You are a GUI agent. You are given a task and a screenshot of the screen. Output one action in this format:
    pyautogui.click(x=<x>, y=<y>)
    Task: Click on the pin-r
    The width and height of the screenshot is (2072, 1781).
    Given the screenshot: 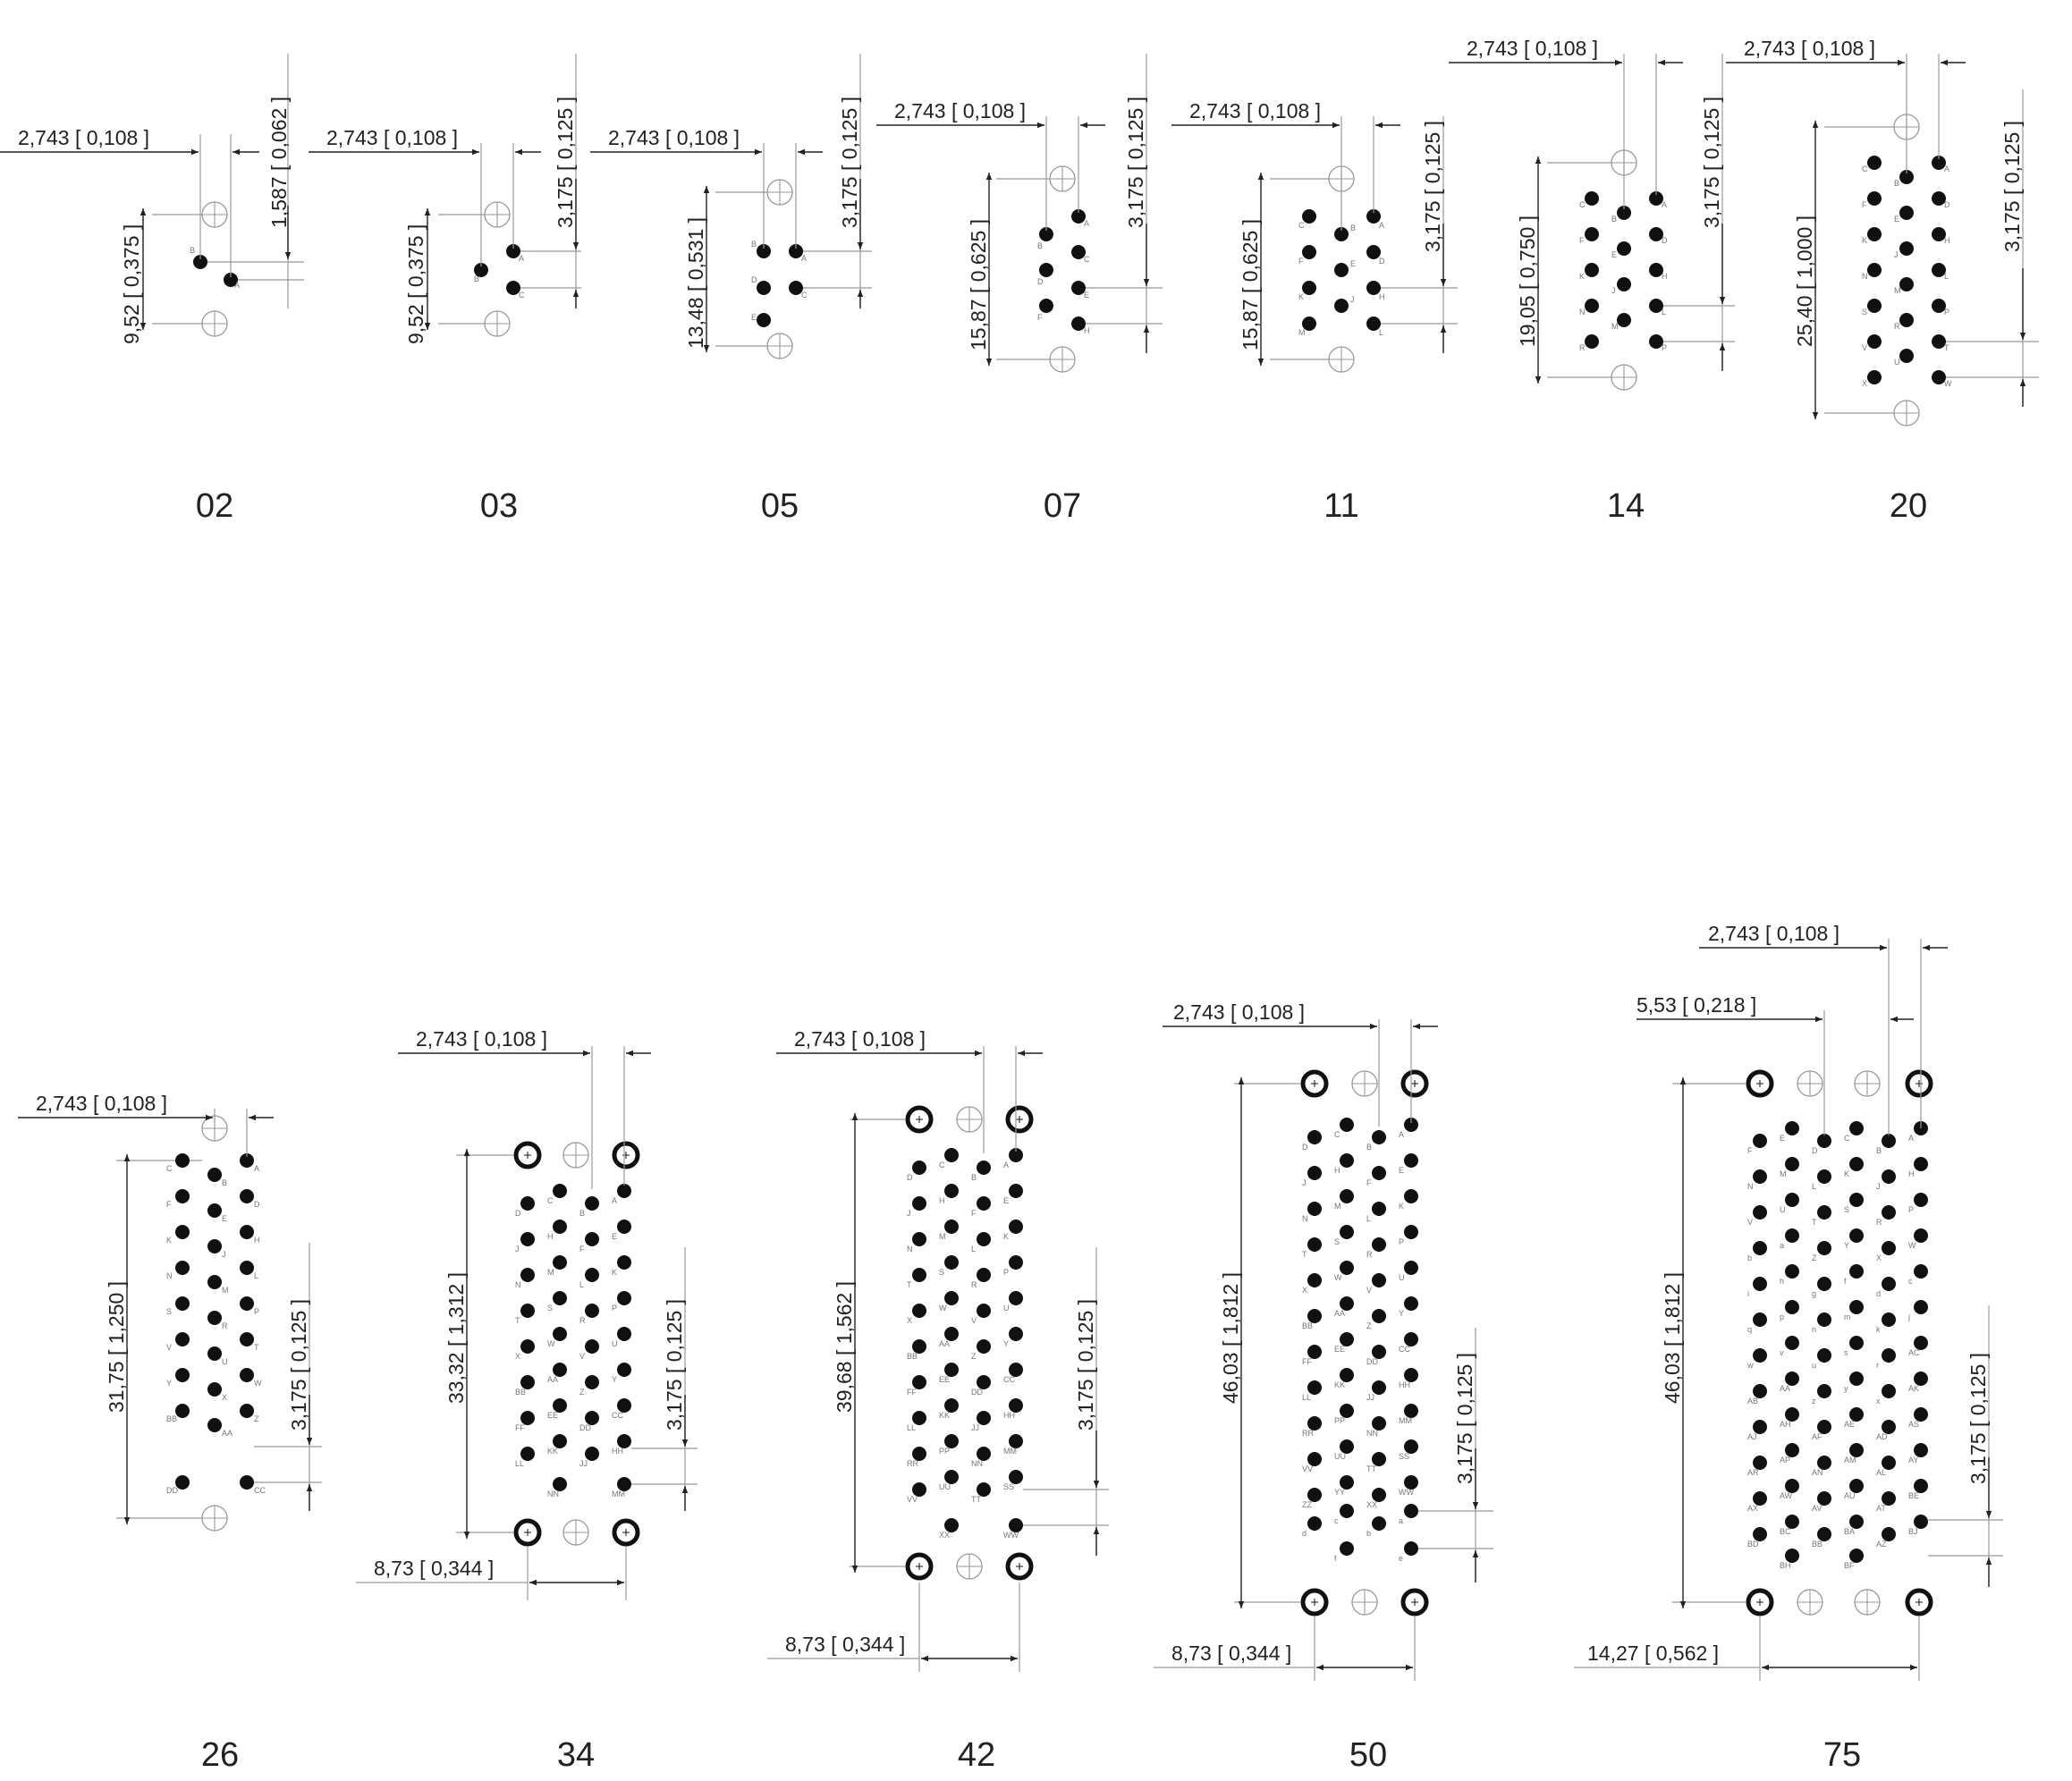 What is the action you would take?
    pyautogui.click(x=1889, y=1355)
    